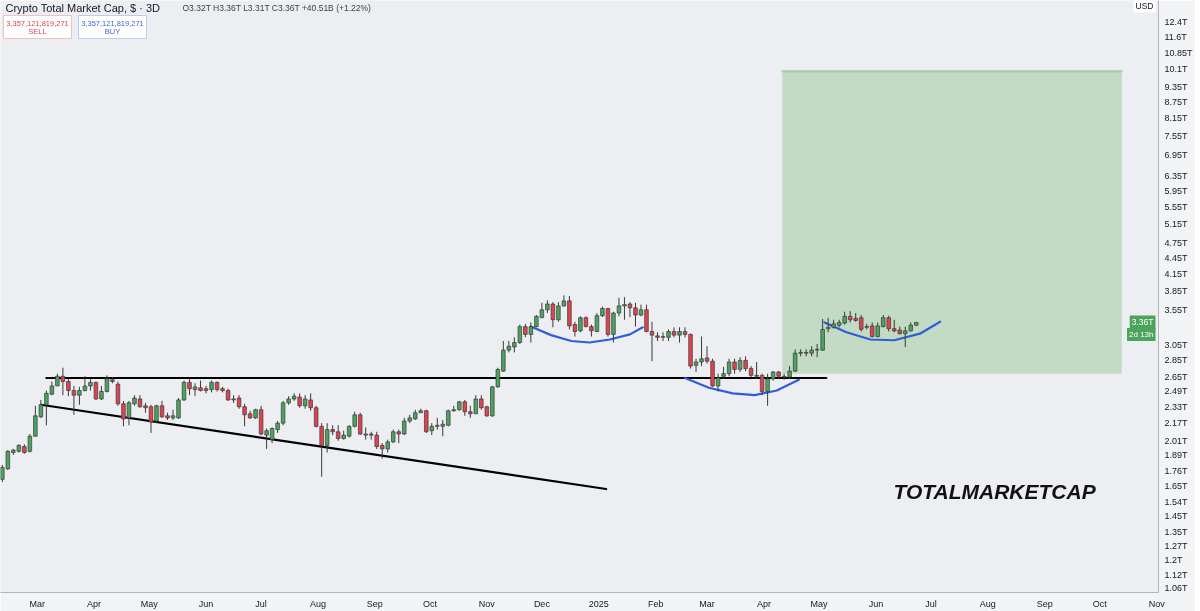 The width and height of the screenshot is (1200, 611). What do you see at coordinates (1176, 575) in the screenshot?
I see `y-tick-label: 1.12T` at bounding box center [1176, 575].